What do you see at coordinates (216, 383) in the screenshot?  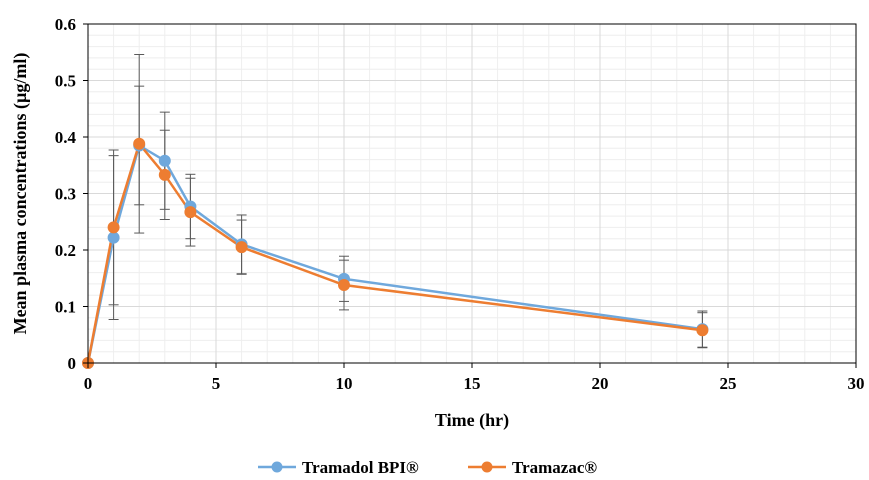 I see `x-tick-label: 5` at bounding box center [216, 383].